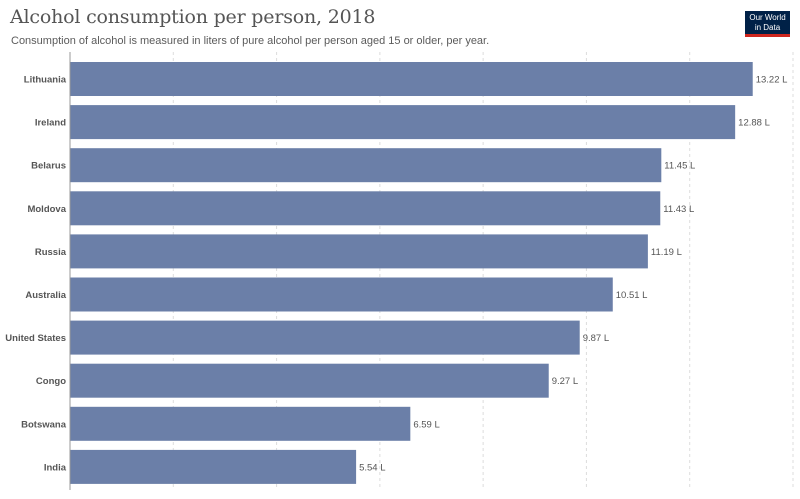  What do you see at coordinates (35, 338) in the screenshot?
I see `category-label: United States` at bounding box center [35, 338].